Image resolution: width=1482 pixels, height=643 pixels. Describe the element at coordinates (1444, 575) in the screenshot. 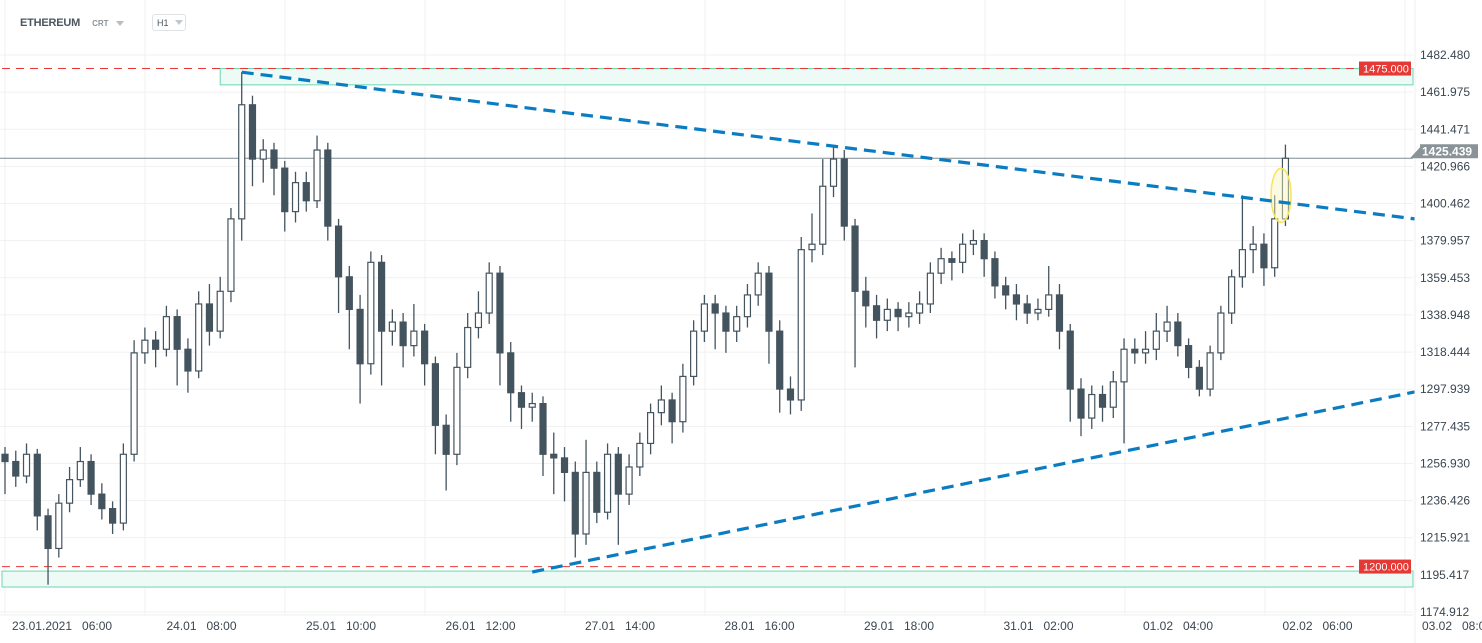

I see `y-tick-label: 1195.417` at that location.